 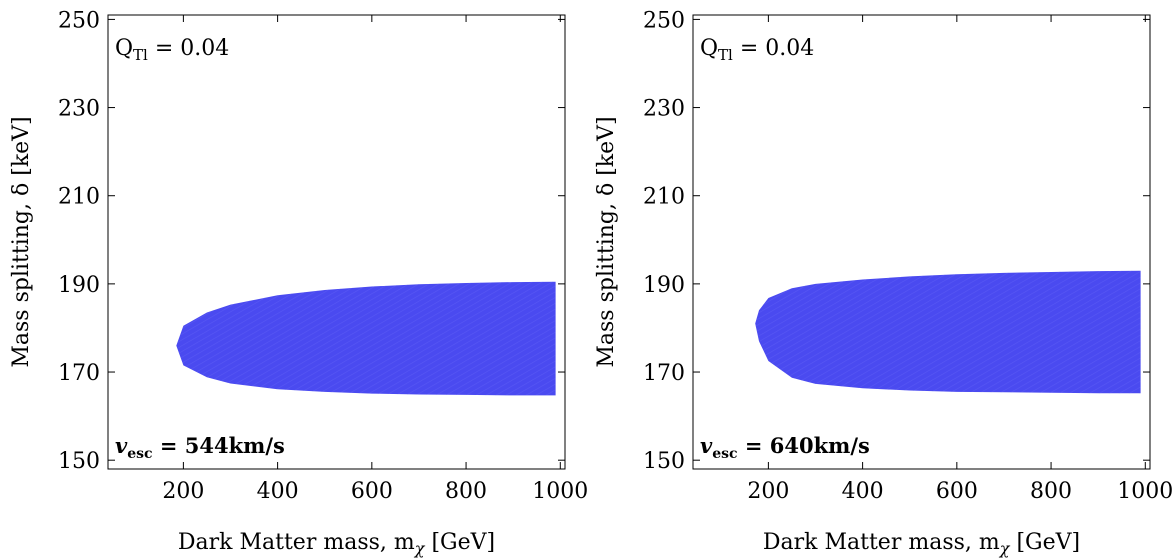 I want to click on v-esc-annotation: vesc = 640km/s, so click(x=785, y=447).